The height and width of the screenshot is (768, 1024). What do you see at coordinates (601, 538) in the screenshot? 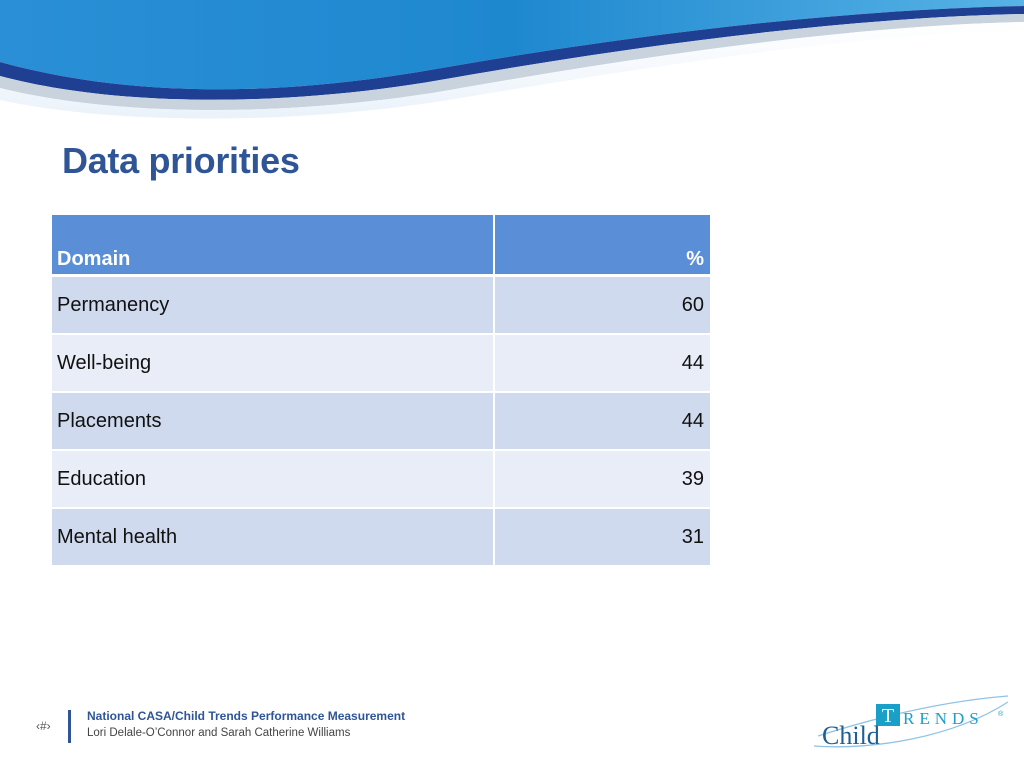
I see `row-percent: 31` at bounding box center [601, 538].